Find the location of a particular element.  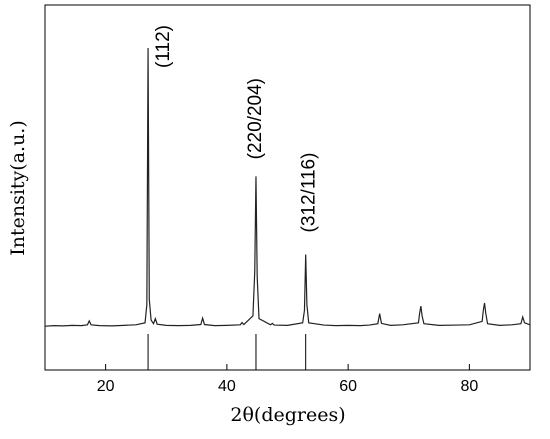

peak-annotation: (112) is located at coordinates (163, 46).